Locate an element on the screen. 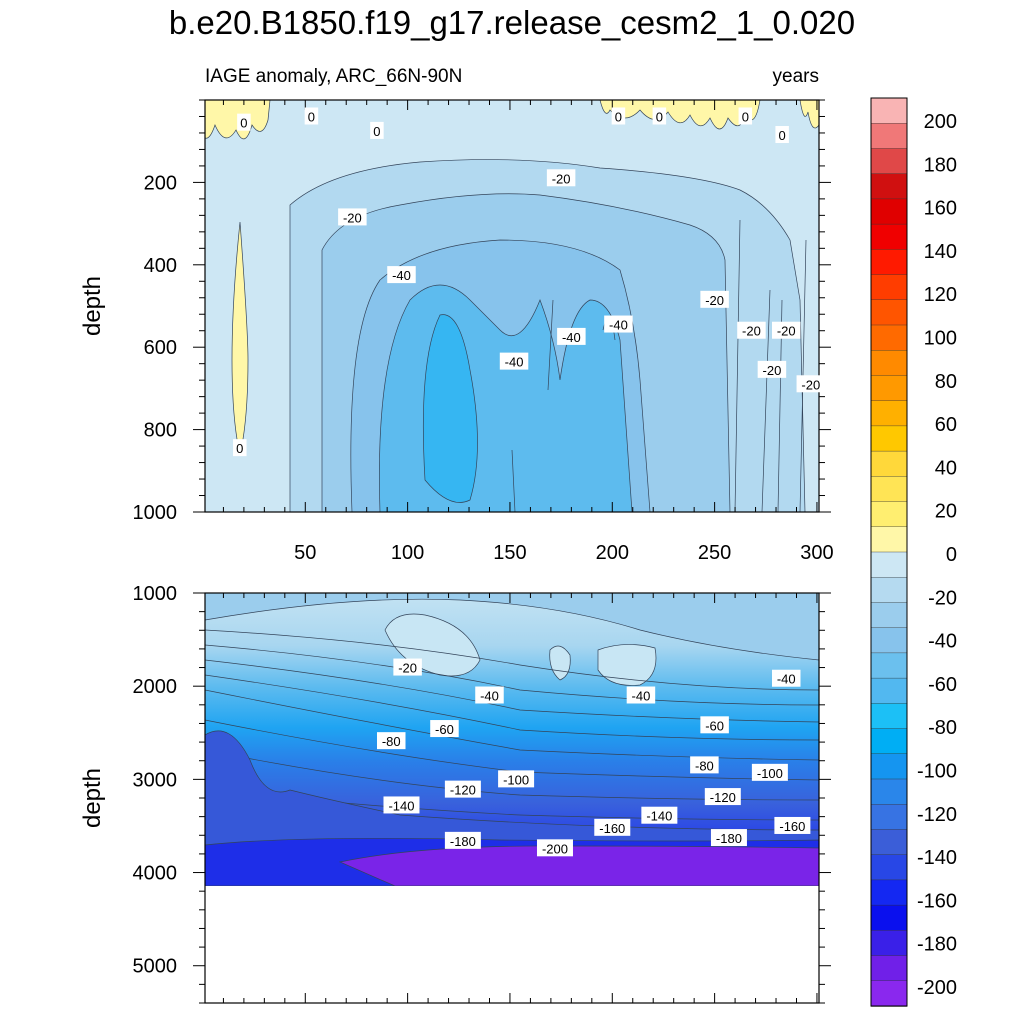 Image resolution: width=1024 pixels, height=1024 pixels. contour-label: -180 is located at coordinates (728, 838).